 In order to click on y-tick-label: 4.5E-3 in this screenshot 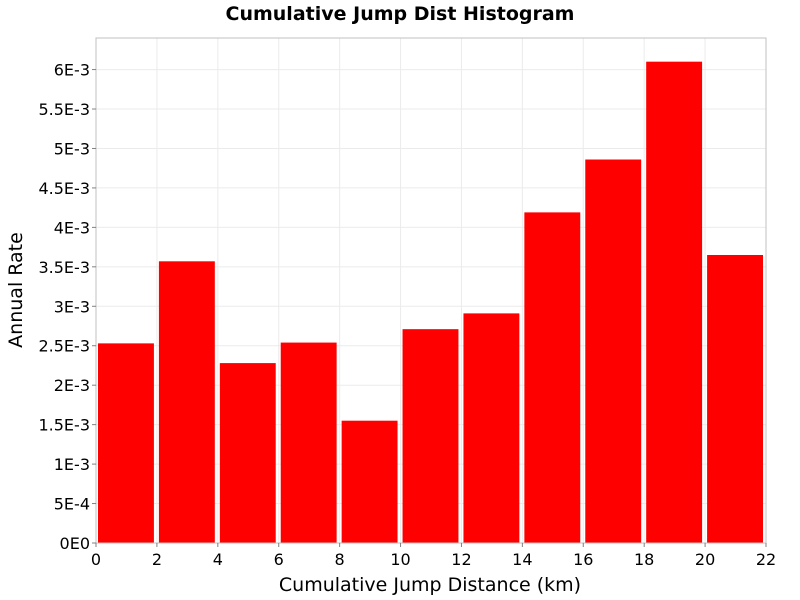, I will do `click(64, 188)`.